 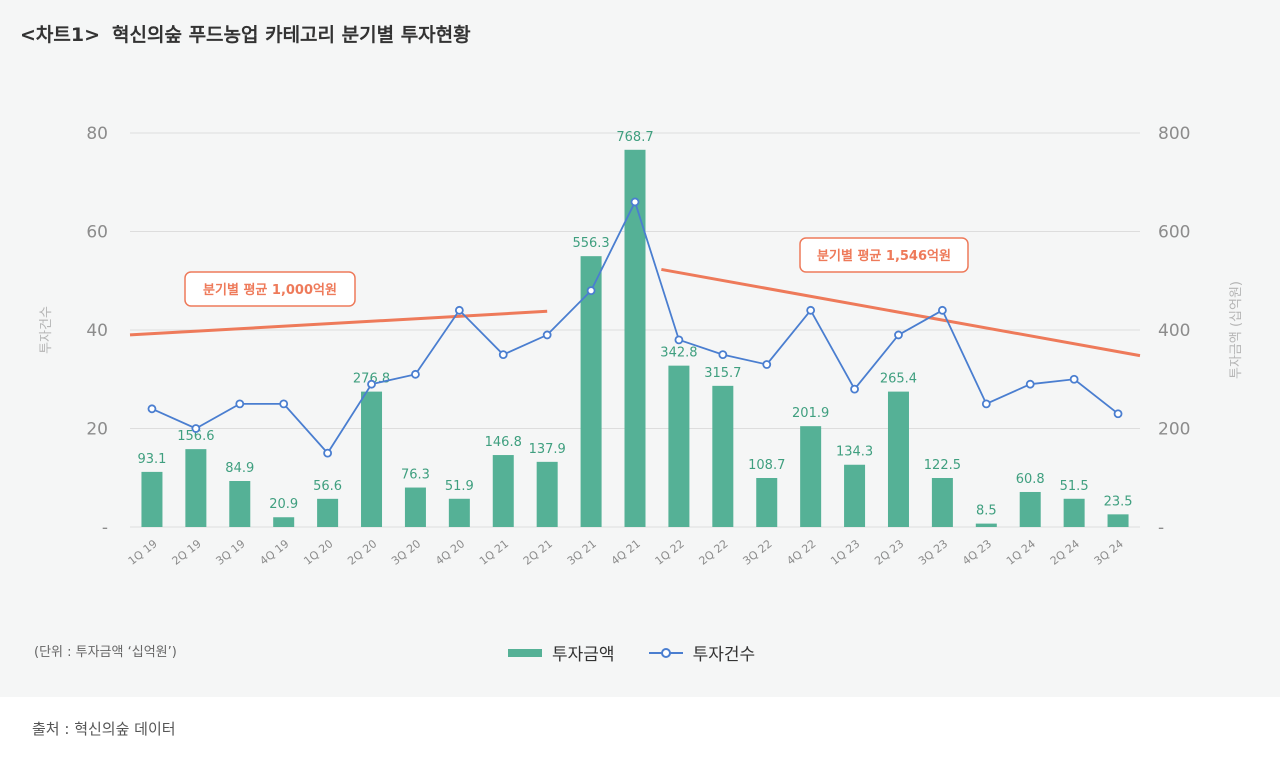 I want to click on bar-value-label: 122.5, so click(x=942, y=465).